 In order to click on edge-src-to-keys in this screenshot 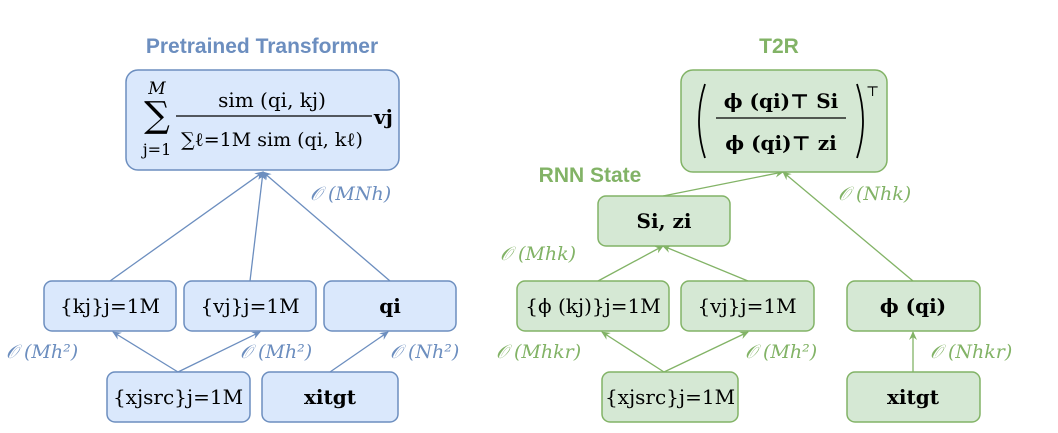, I will do `click(145, 352)`.